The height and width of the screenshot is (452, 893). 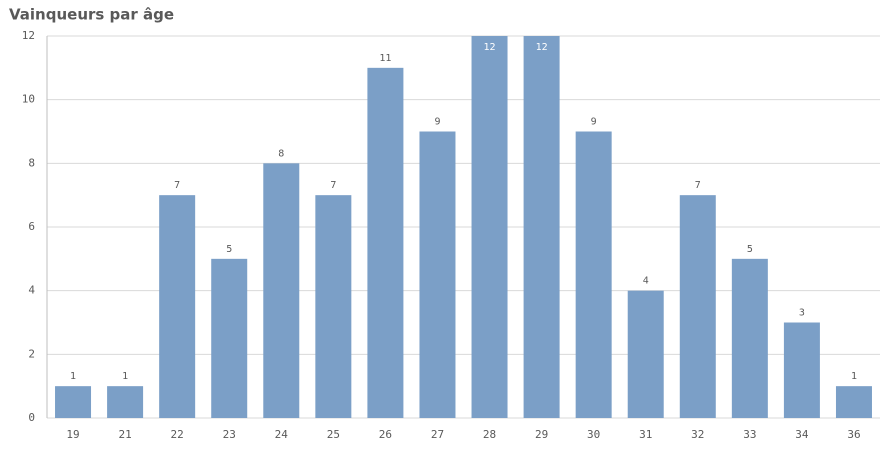 What do you see at coordinates (646, 281) in the screenshot?
I see `value-label: 4` at bounding box center [646, 281].